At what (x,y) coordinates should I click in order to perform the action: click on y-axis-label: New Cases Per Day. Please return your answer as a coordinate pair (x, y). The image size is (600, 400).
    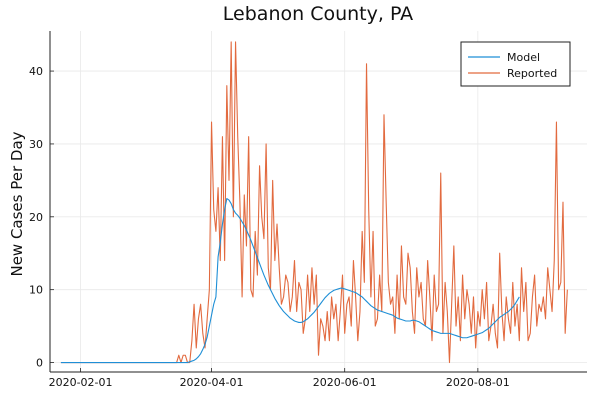
    Looking at the image, I should click on (17, 203).